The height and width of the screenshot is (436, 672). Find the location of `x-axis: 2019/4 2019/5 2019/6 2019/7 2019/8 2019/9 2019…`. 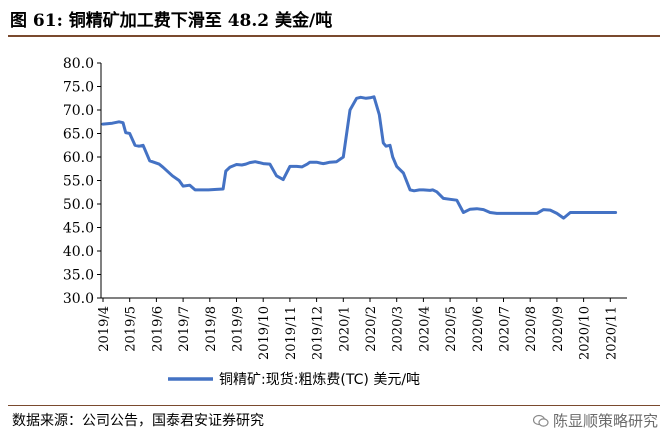

x-axis: 2019/4 2019/5 2019/6 2019/7 2019/8 2019/9 2019… is located at coordinates (362, 328).